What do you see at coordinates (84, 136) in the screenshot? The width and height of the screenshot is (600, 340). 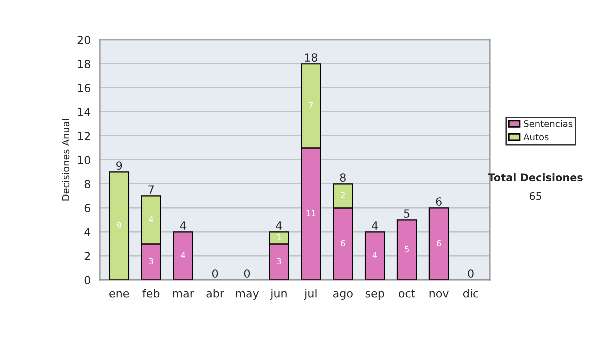 I see `y-tick-label: 12` at bounding box center [84, 136].